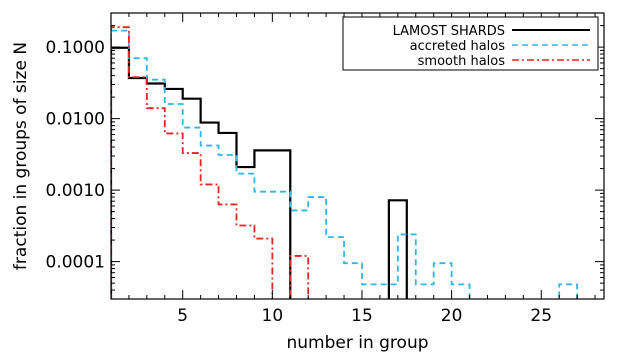  I want to click on y-axis-title: fraction in groups of size N, so click(21, 156).